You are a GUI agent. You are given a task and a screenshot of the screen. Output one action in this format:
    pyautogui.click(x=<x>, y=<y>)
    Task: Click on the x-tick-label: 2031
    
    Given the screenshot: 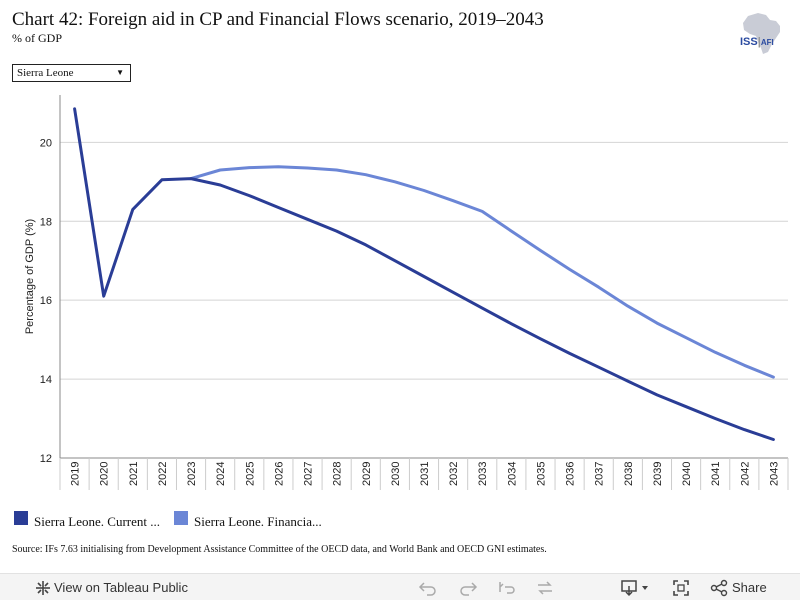 What is the action you would take?
    pyautogui.click(x=425, y=474)
    